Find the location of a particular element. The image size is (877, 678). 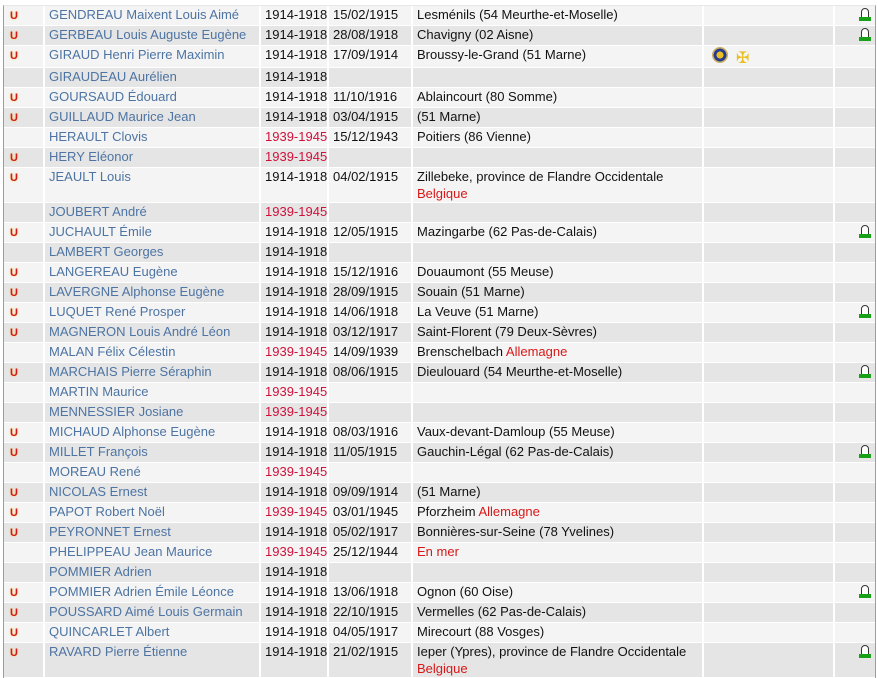

death-country: Belgique is located at coordinates (442, 668).